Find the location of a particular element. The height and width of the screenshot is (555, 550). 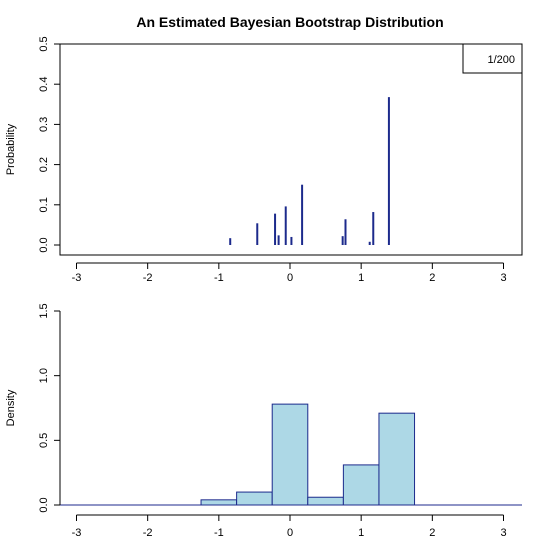

y-tick-label: 0.1 is located at coordinates (44, 204).